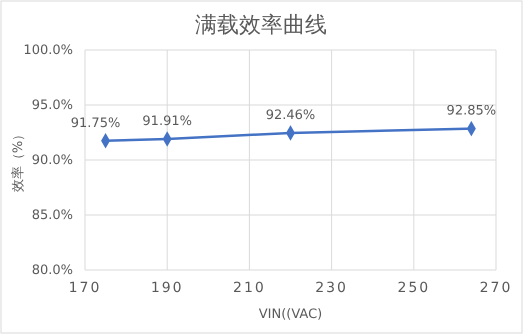 The image size is (523, 334). Describe the element at coordinates (496, 288) in the screenshot. I see `x-tick-label: 270` at that location.